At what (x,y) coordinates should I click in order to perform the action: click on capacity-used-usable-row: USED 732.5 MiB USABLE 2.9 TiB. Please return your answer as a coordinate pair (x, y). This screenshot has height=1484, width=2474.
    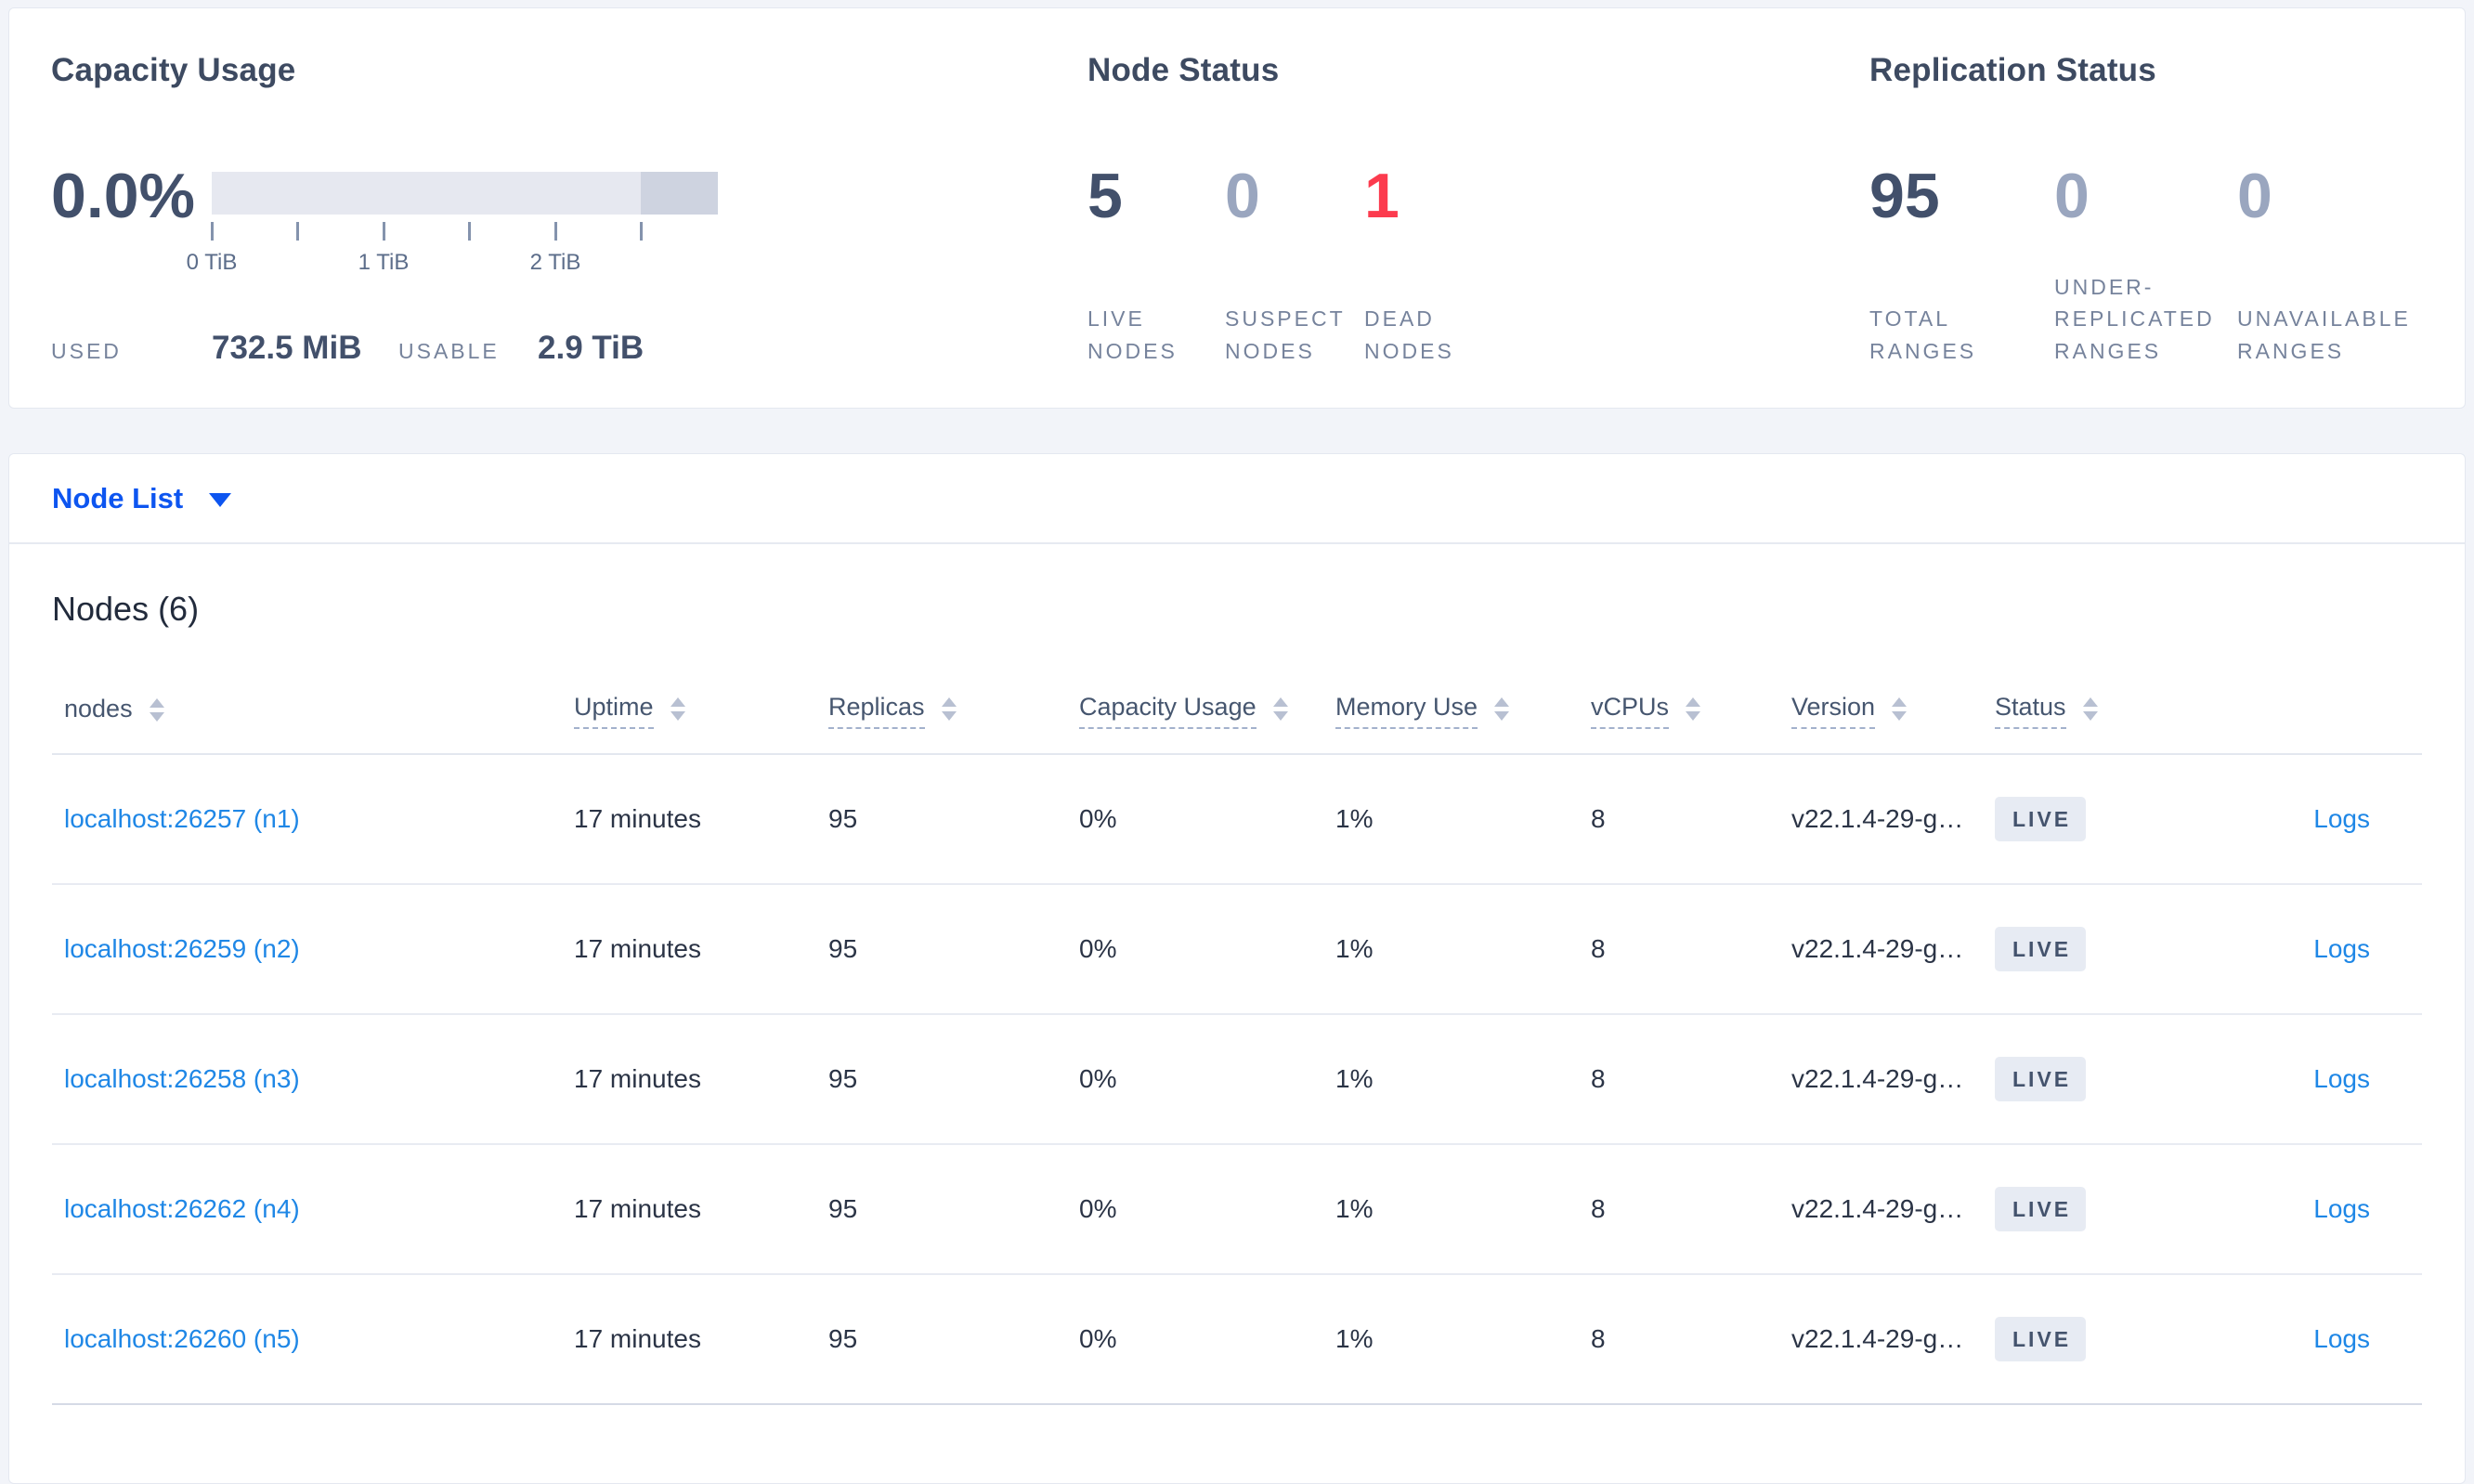
    Looking at the image, I should click on (394, 348).